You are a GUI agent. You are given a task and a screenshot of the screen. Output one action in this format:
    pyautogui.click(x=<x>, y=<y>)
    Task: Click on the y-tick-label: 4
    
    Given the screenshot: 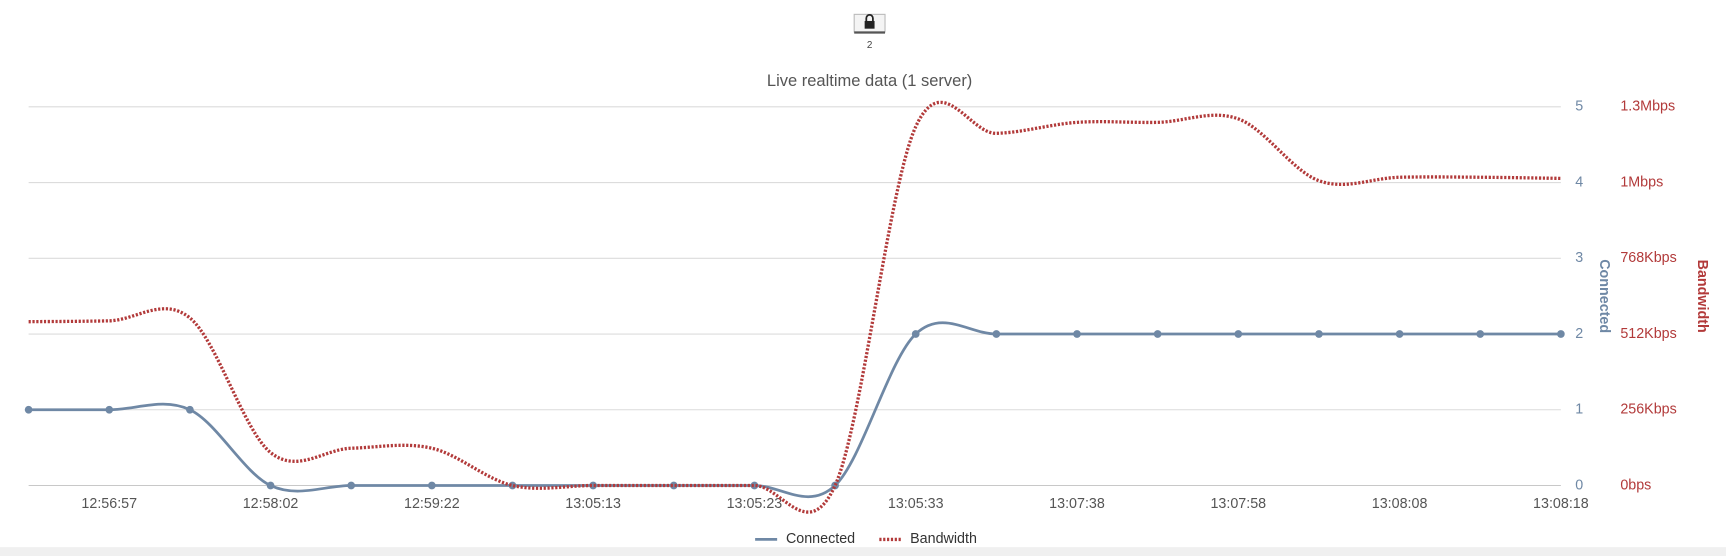 What is the action you would take?
    pyautogui.click(x=1579, y=182)
    